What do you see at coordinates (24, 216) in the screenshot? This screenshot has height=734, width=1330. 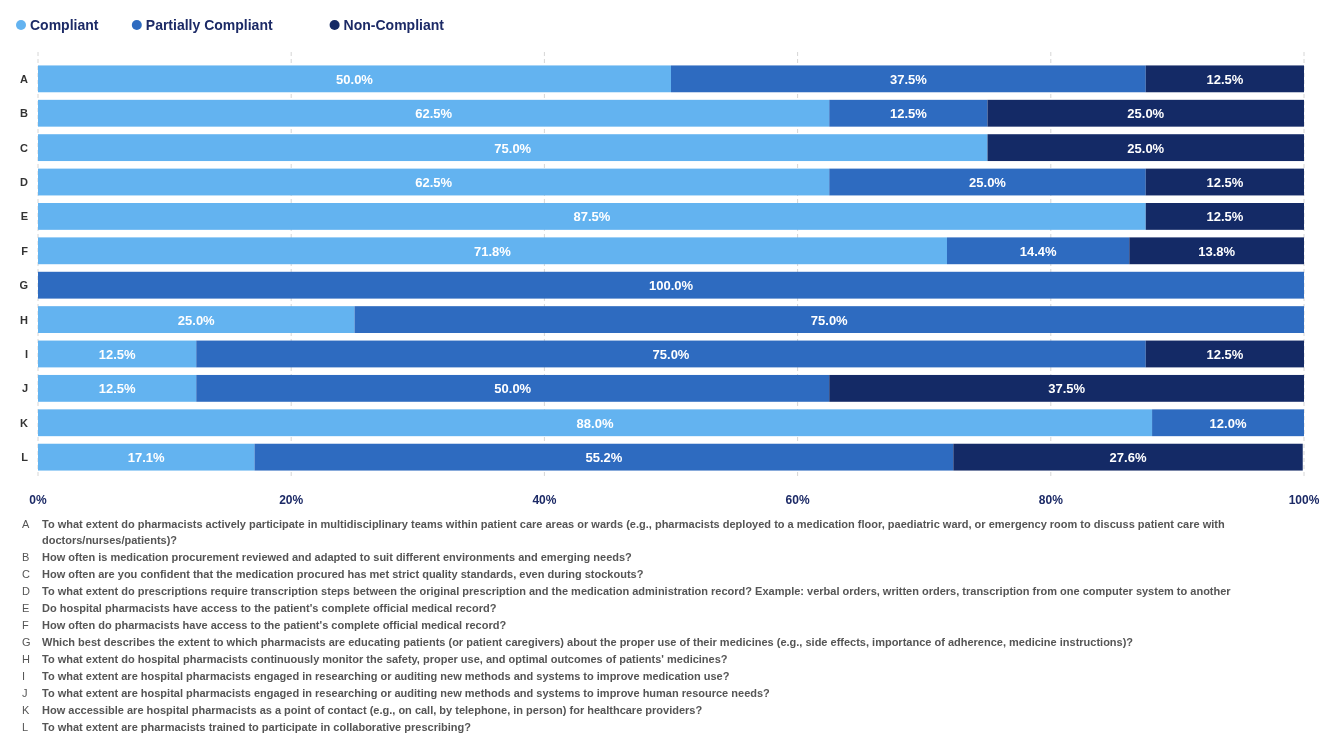 I see `y-tick-label: E` at bounding box center [24, 216].